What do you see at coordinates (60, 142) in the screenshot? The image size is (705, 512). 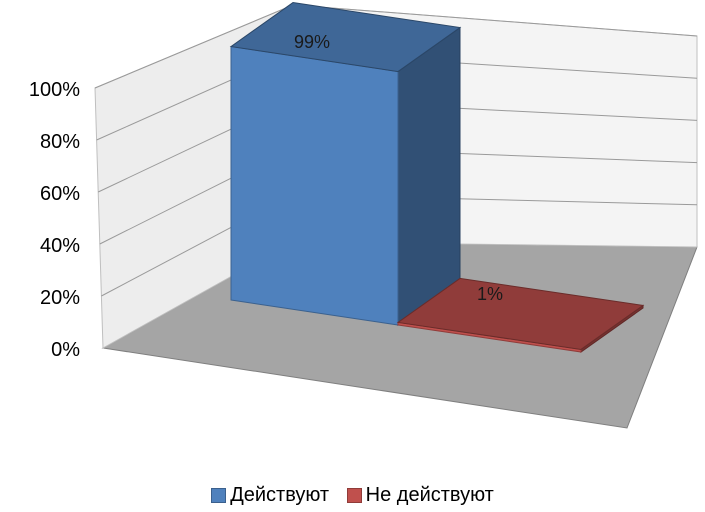 I see `y-tick-label: 80%` at bounding box center [60, 142].